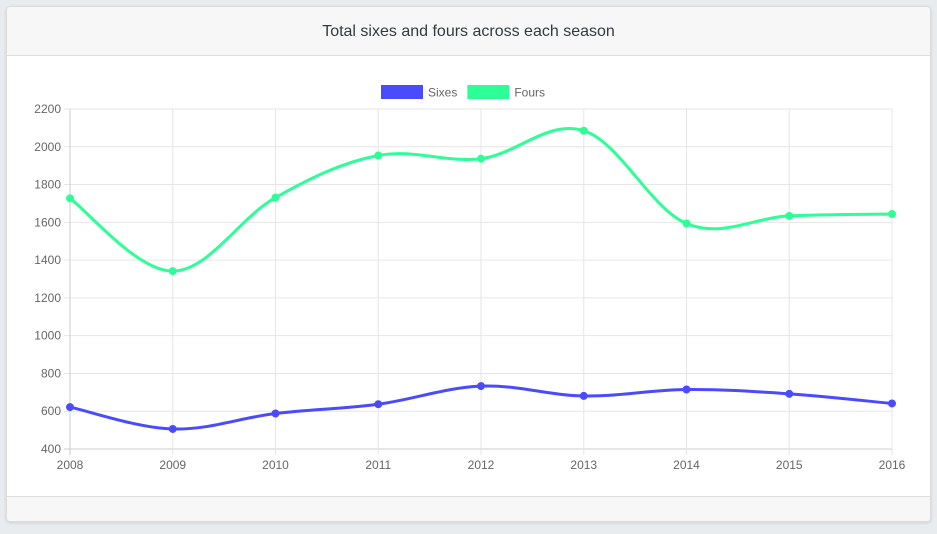  I want to click on y-tick-label: 1600, so click(47, 222).